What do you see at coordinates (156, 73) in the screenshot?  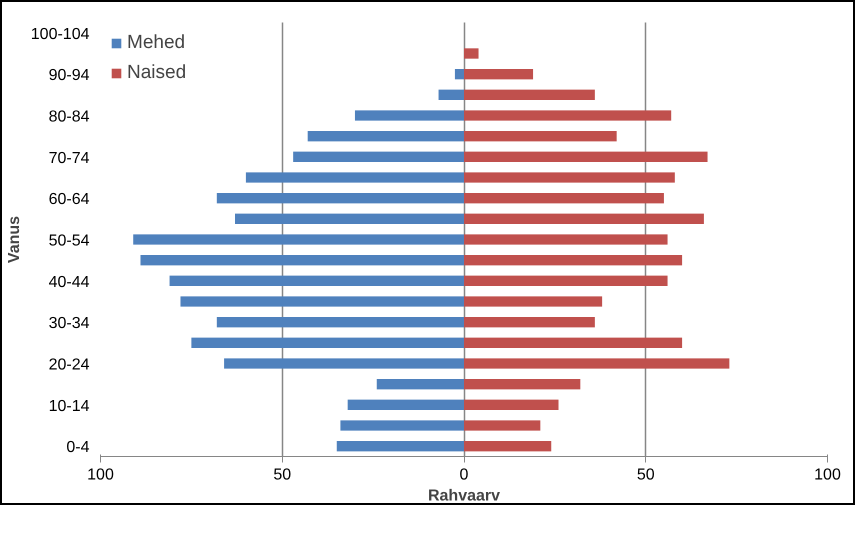 I see `legend-label: Naised` at bounding box center [156, 73].